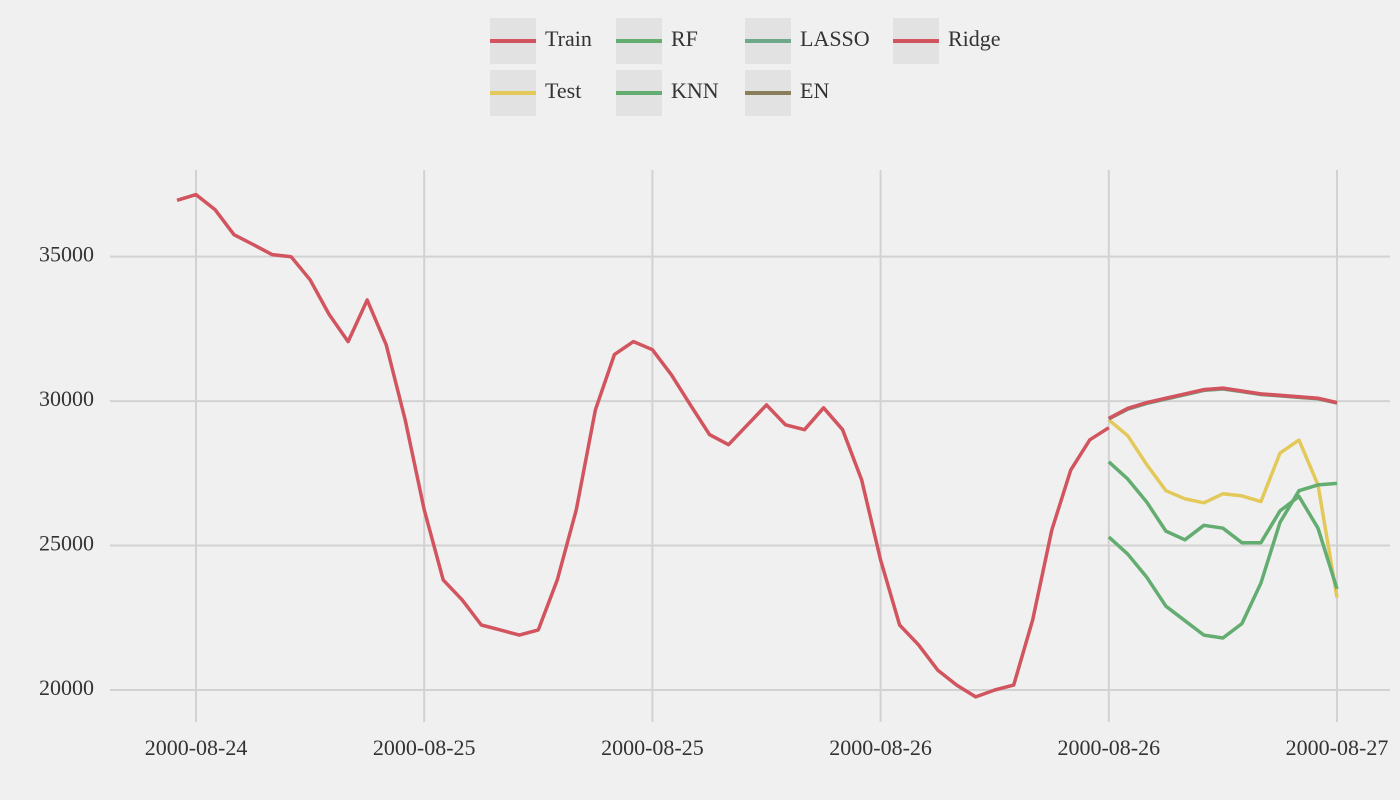 Image resolution: width=1400 pixels, height=800 pixels. What do you see at coordinates (695, 90) in the screenshot?
I see `legend-label: KNN` at bounding box center [695, 90].